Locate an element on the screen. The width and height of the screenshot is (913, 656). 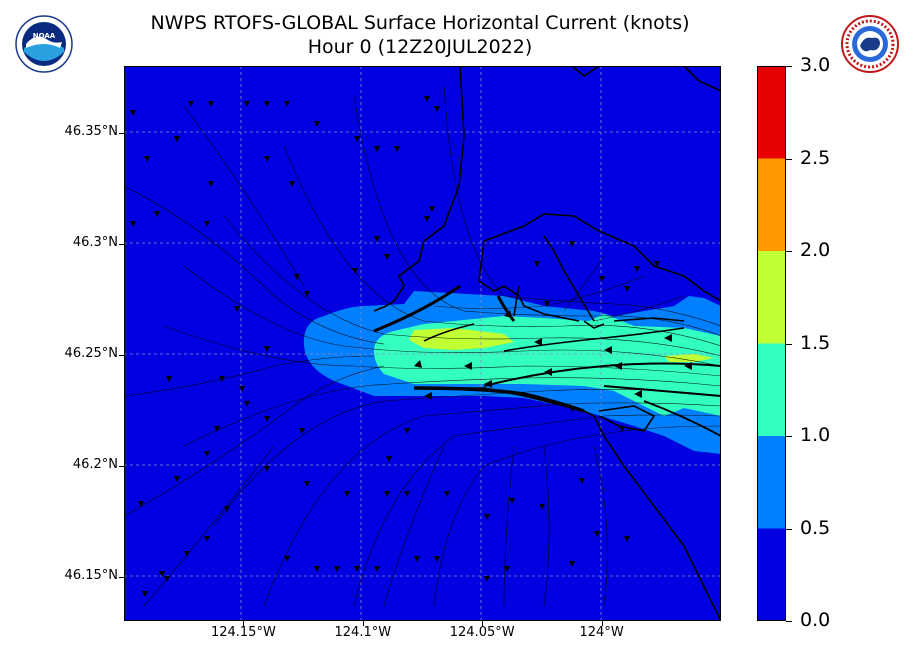
colorbar-tick-label: 0.5 is located at coordinates (815, 527).